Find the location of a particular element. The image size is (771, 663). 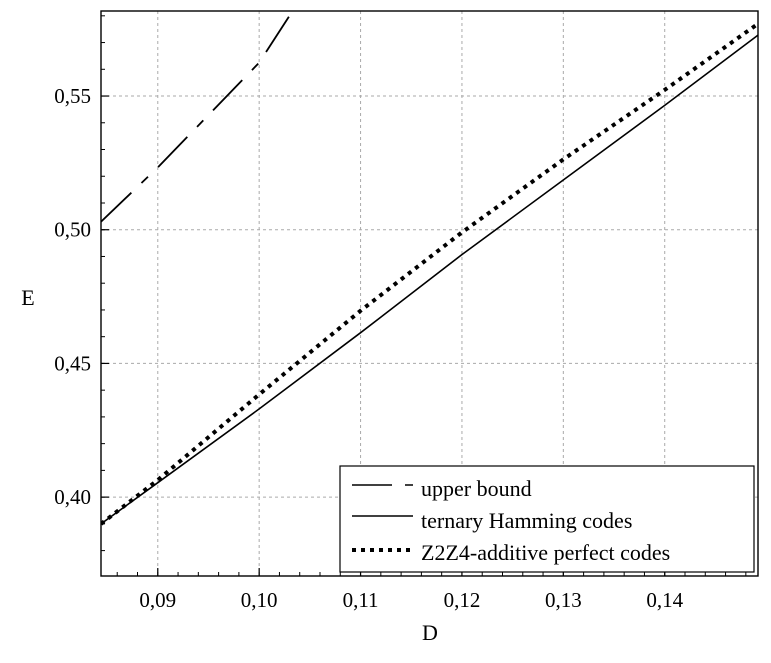

x-tick-label: 0,14 is located at coordinates (664, 600).